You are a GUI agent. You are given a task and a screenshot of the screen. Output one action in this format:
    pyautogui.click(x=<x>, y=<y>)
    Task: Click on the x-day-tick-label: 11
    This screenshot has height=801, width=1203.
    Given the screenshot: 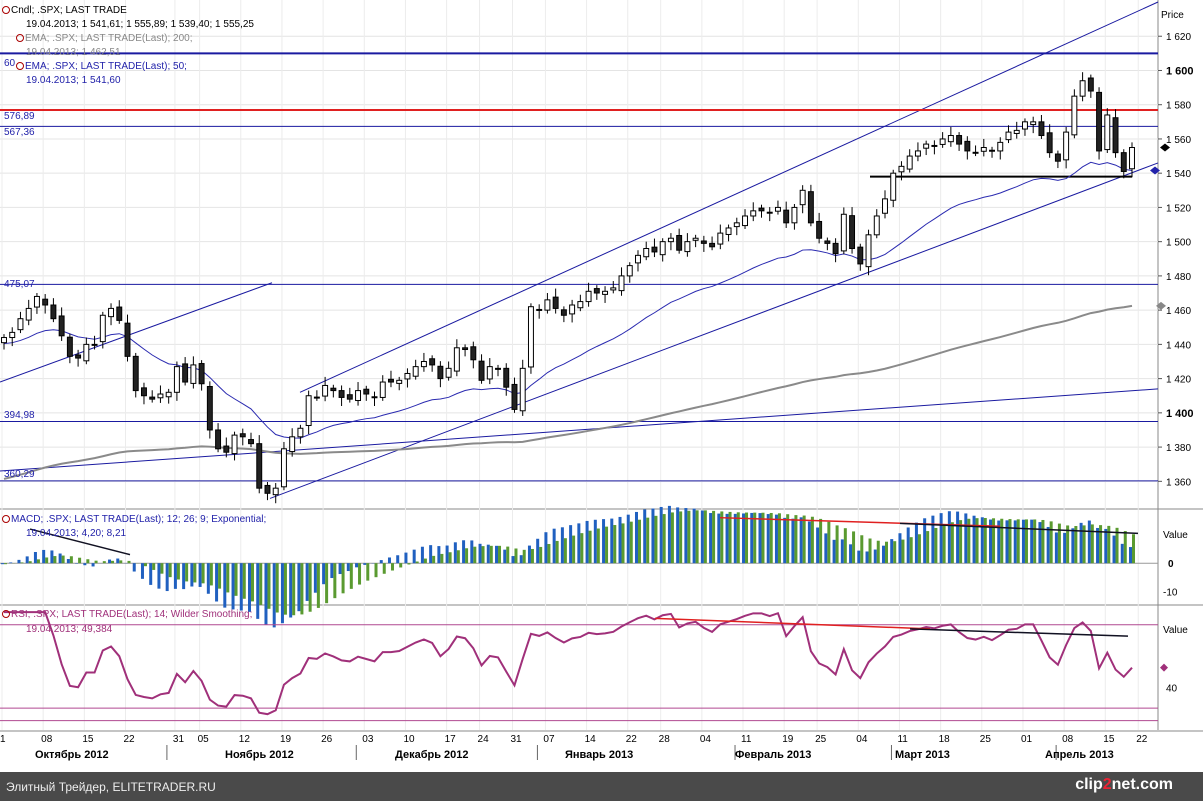 What is the action you would take?
    pyautogui.click(x=746, y=739)
    